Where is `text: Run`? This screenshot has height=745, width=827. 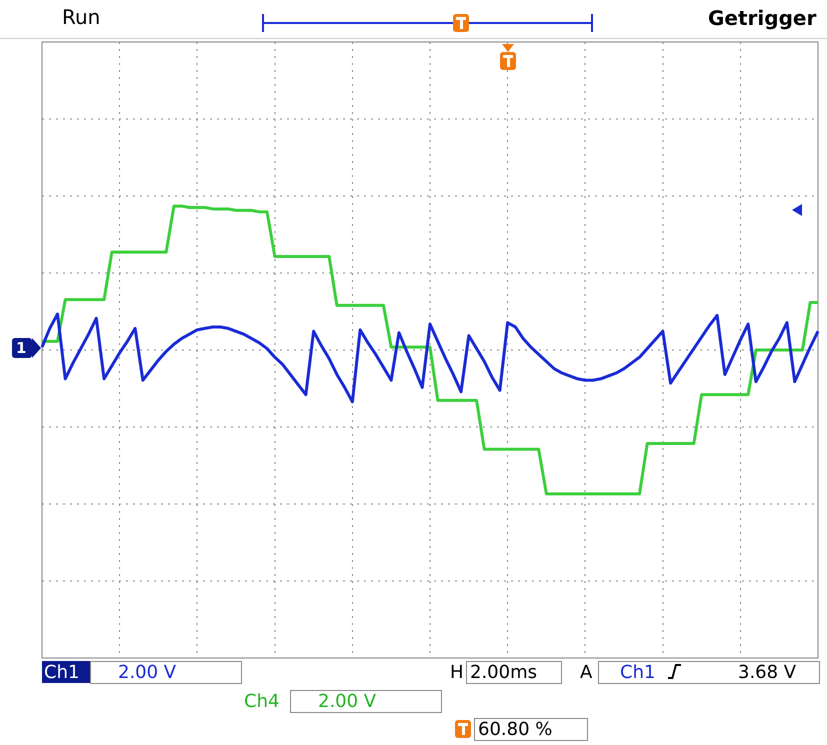 text: Run is located at coordinates (81, 17).